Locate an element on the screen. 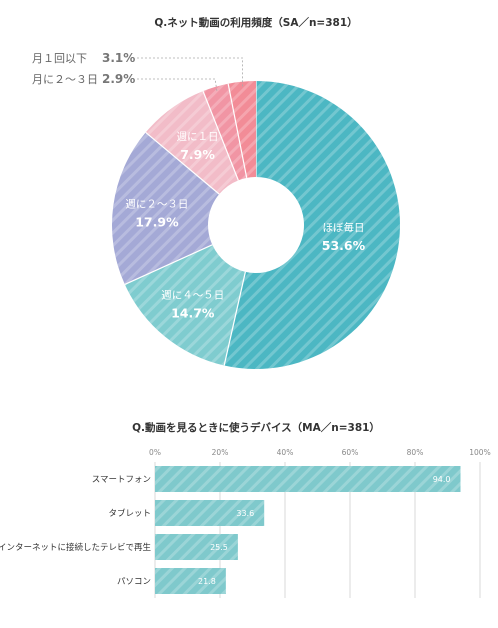 This screenshot has height=628, width=498. bar-category-label-2: インターネットに接続したテレビで再生 is located at coordinates (75, 547).